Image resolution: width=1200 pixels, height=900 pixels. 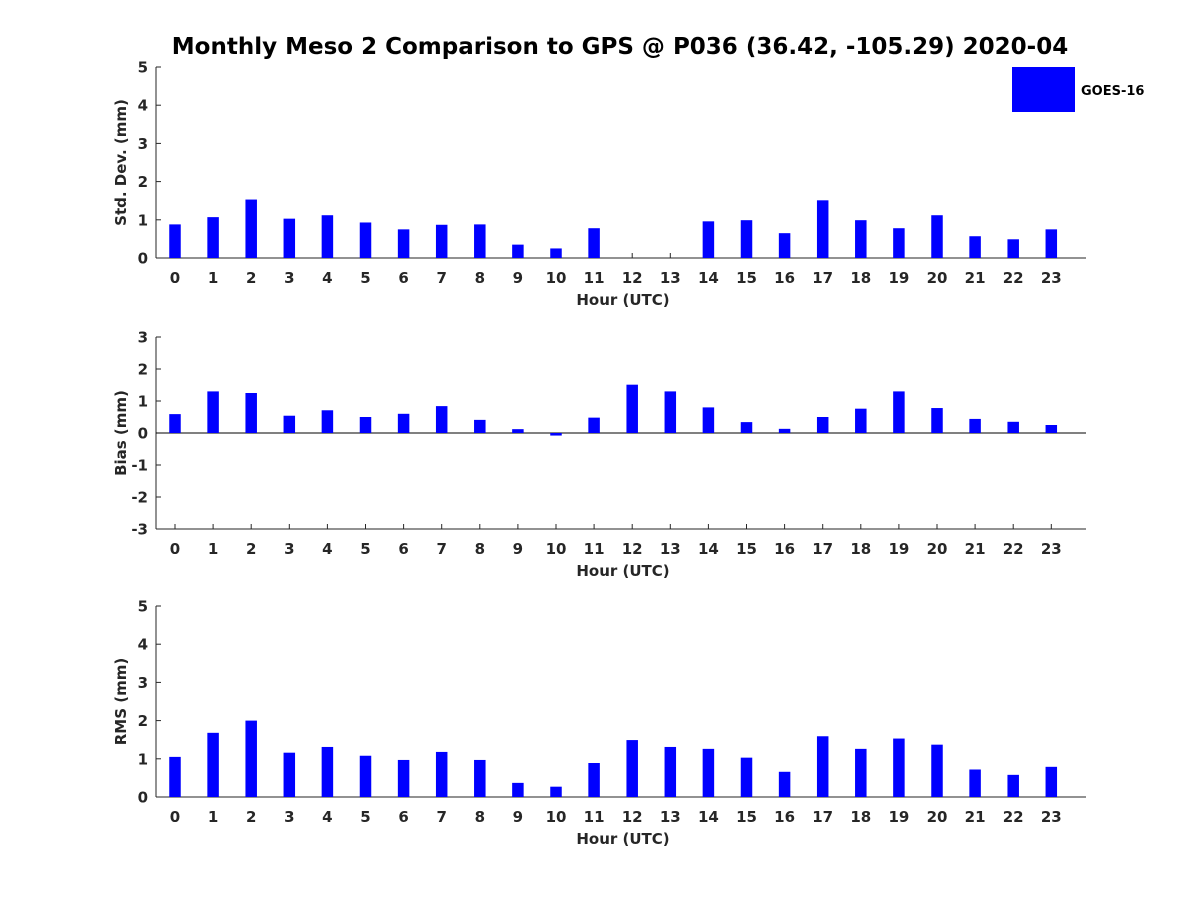 I want to click on x-tick-label: 17, so click(x=822, y=278).